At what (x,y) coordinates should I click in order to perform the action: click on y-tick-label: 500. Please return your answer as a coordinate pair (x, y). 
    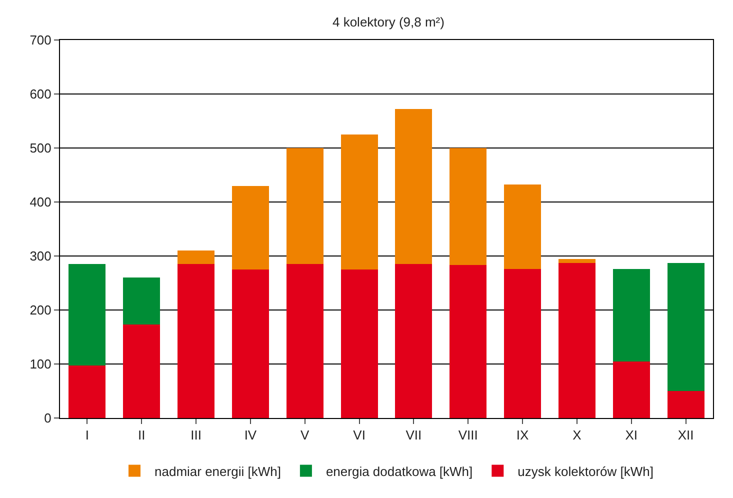
    Looking at the image, I should click on (41, 148).